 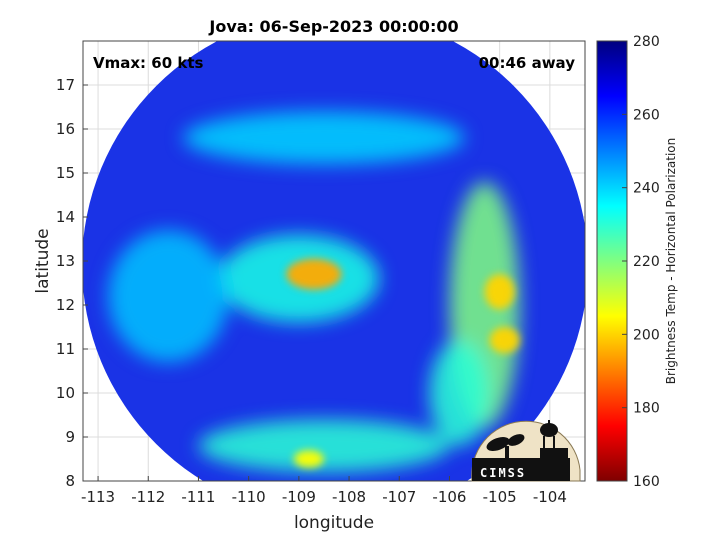 What do you see at coordinates (98, 497) in the screenshot?
I see `x-tick-label: -113` at bounding box center [98, 497].